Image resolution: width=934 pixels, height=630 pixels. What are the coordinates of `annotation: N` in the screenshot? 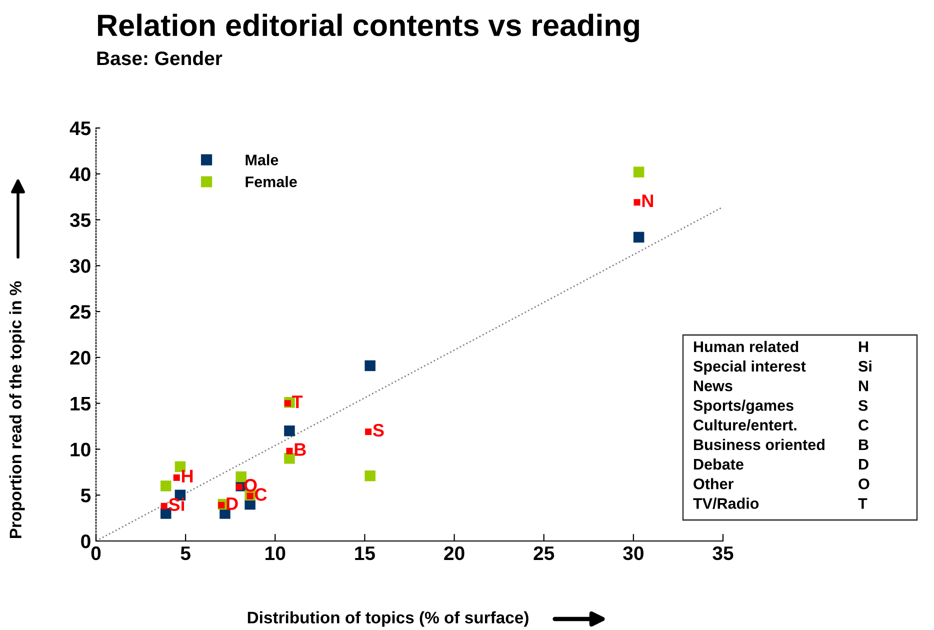 It's located at (647, 201).